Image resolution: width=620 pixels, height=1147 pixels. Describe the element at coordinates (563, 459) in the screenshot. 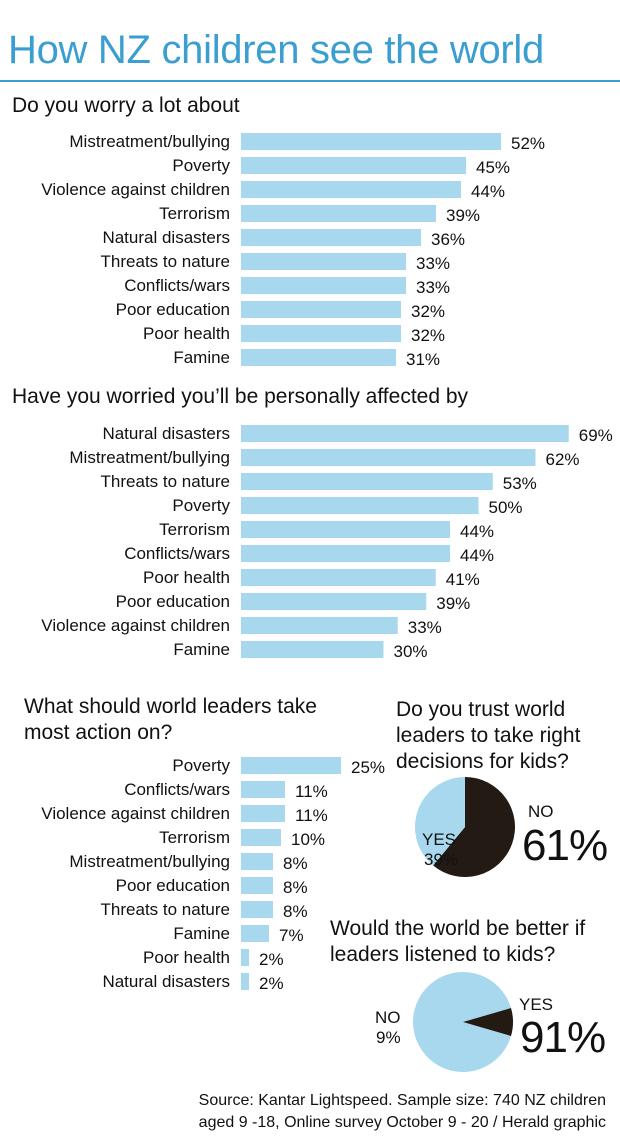

I see `chart2-value-label: 62%` at that location.